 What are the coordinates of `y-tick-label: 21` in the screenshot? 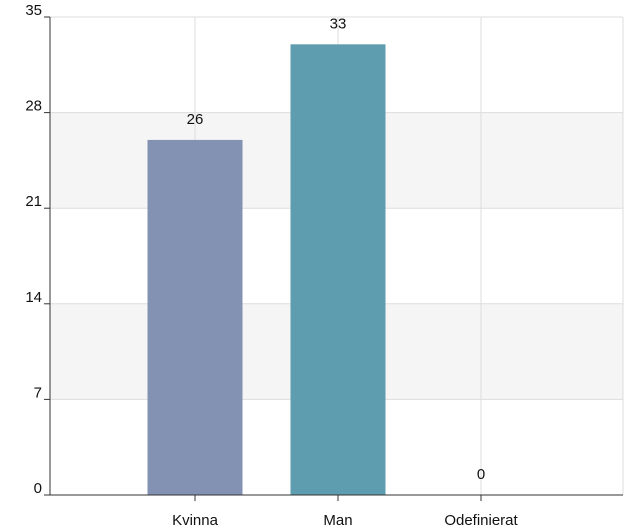 It's located at (33, 201).